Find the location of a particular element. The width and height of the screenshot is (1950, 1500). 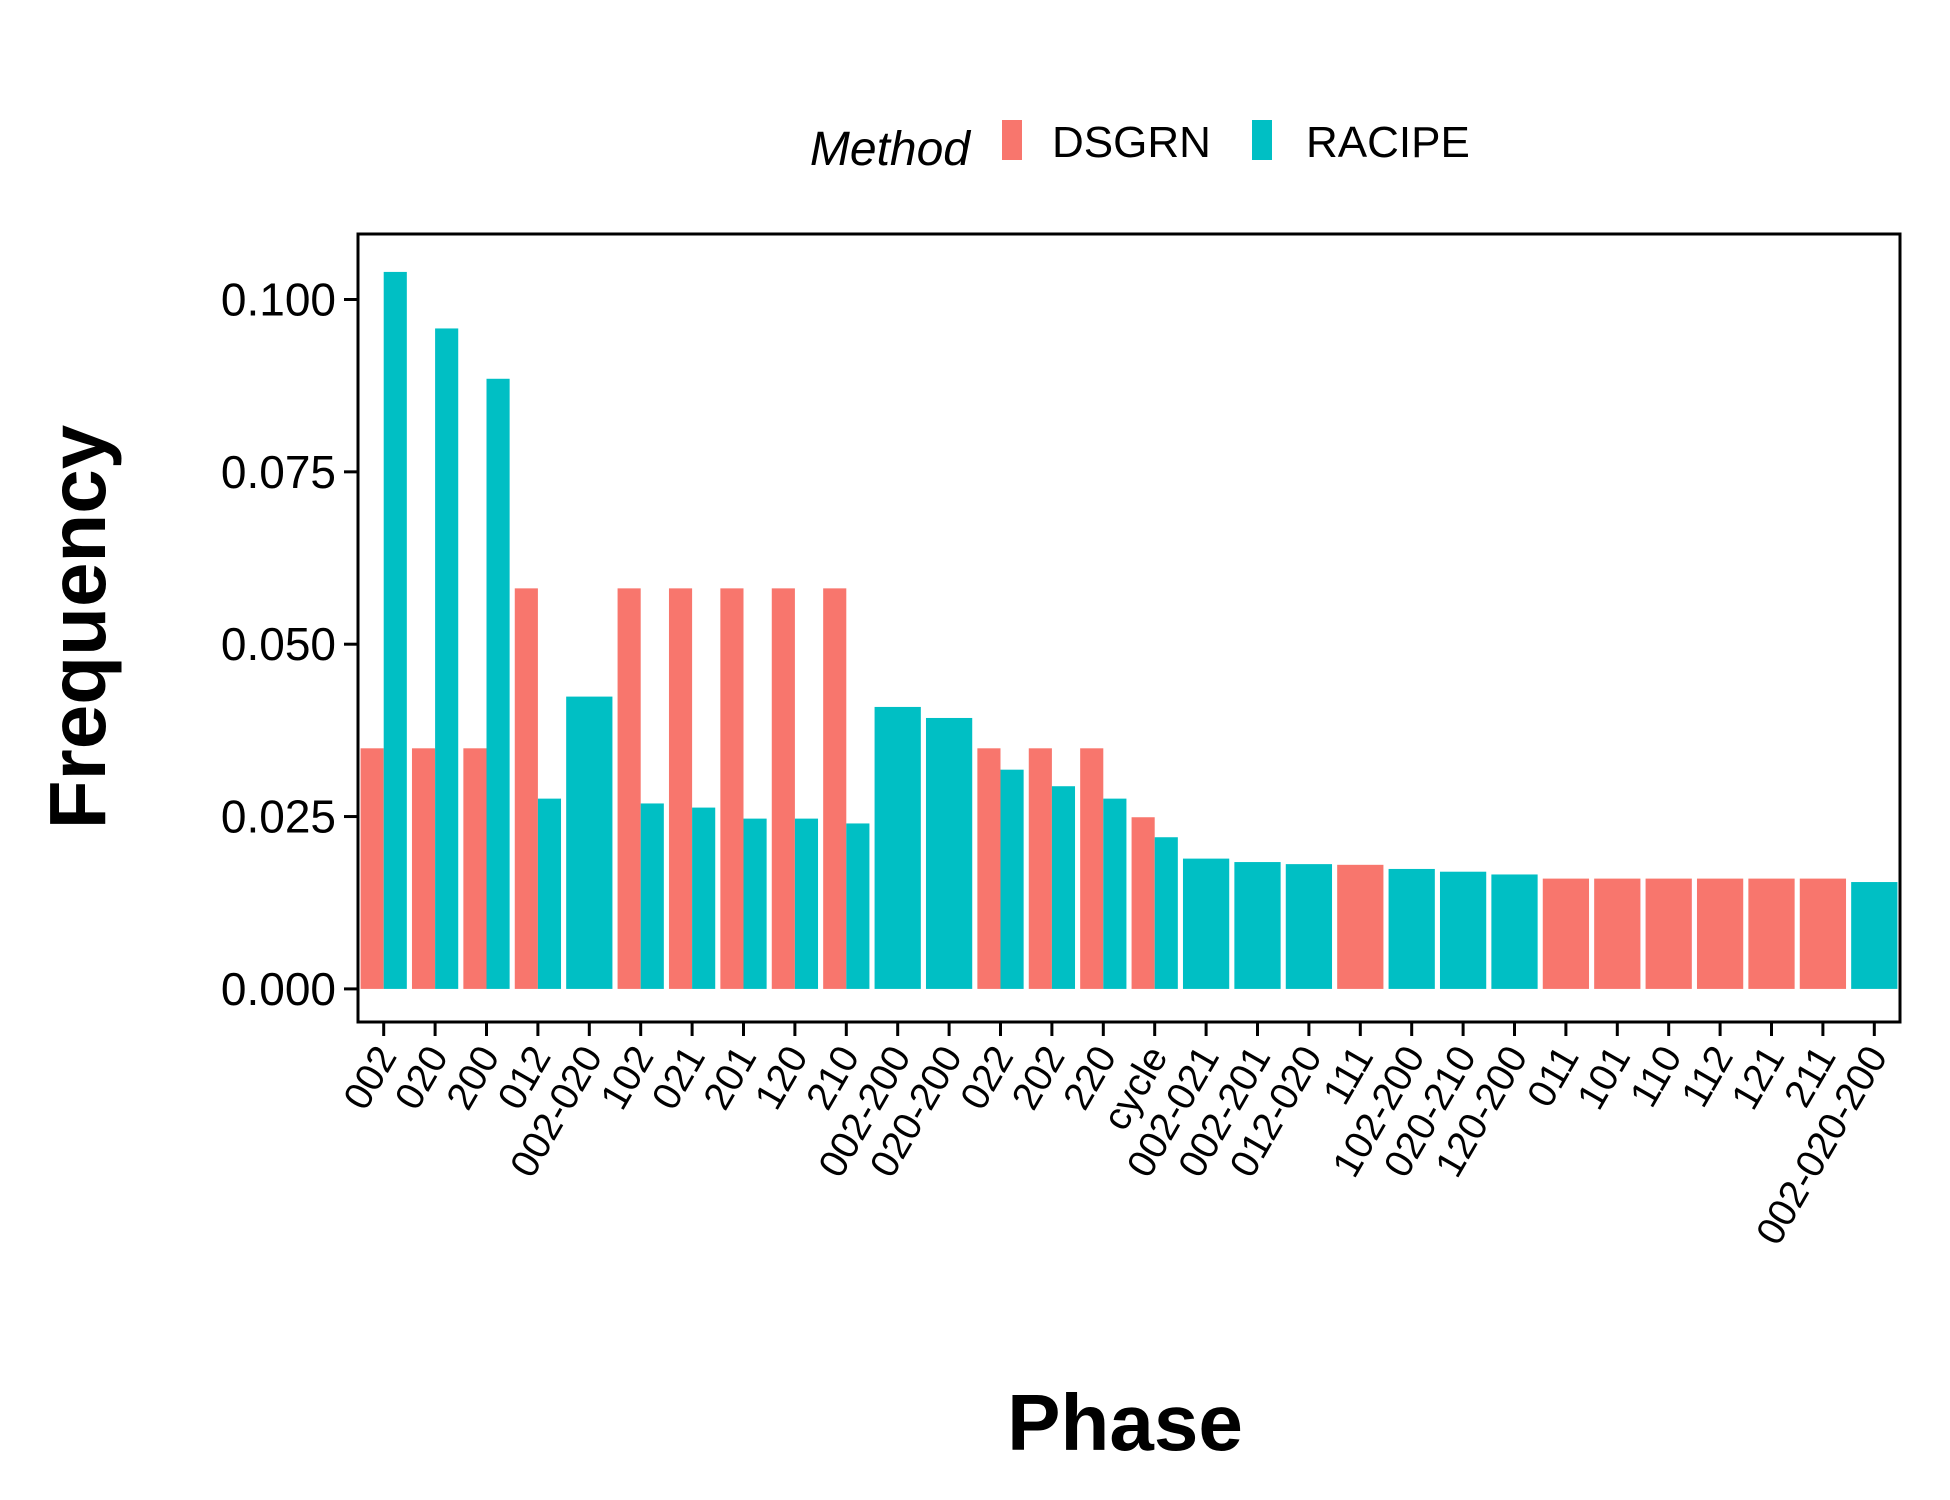

x-tick-label-101: 101 is located at coordinates (1604, 1078).